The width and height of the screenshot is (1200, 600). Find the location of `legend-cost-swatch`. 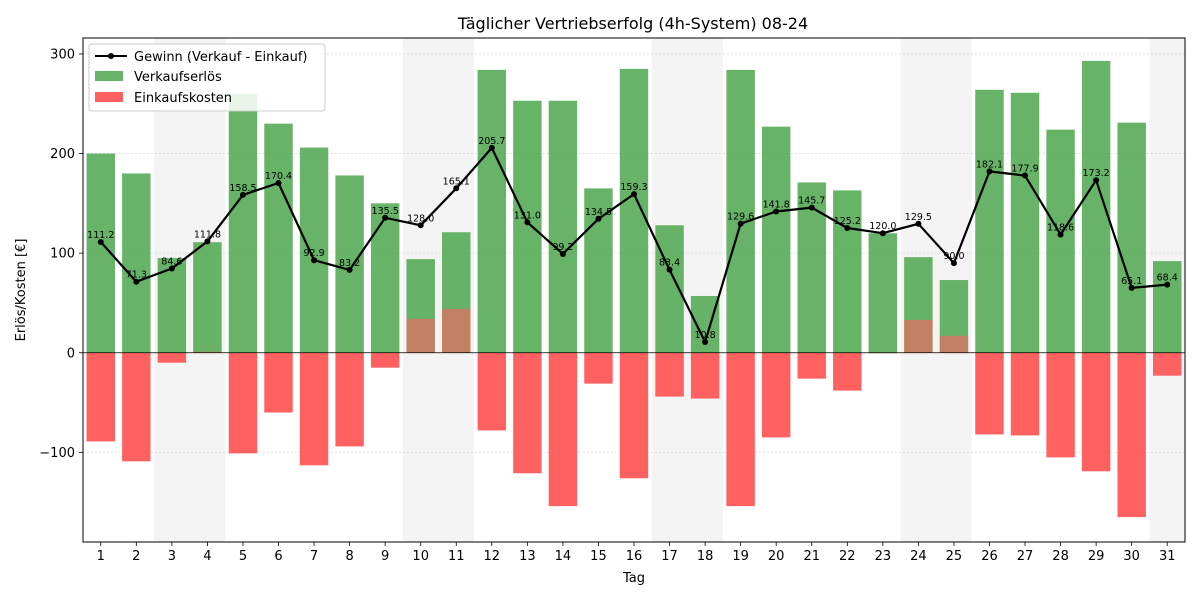

legend-cost-swatch is located at coordinates (109, 97).